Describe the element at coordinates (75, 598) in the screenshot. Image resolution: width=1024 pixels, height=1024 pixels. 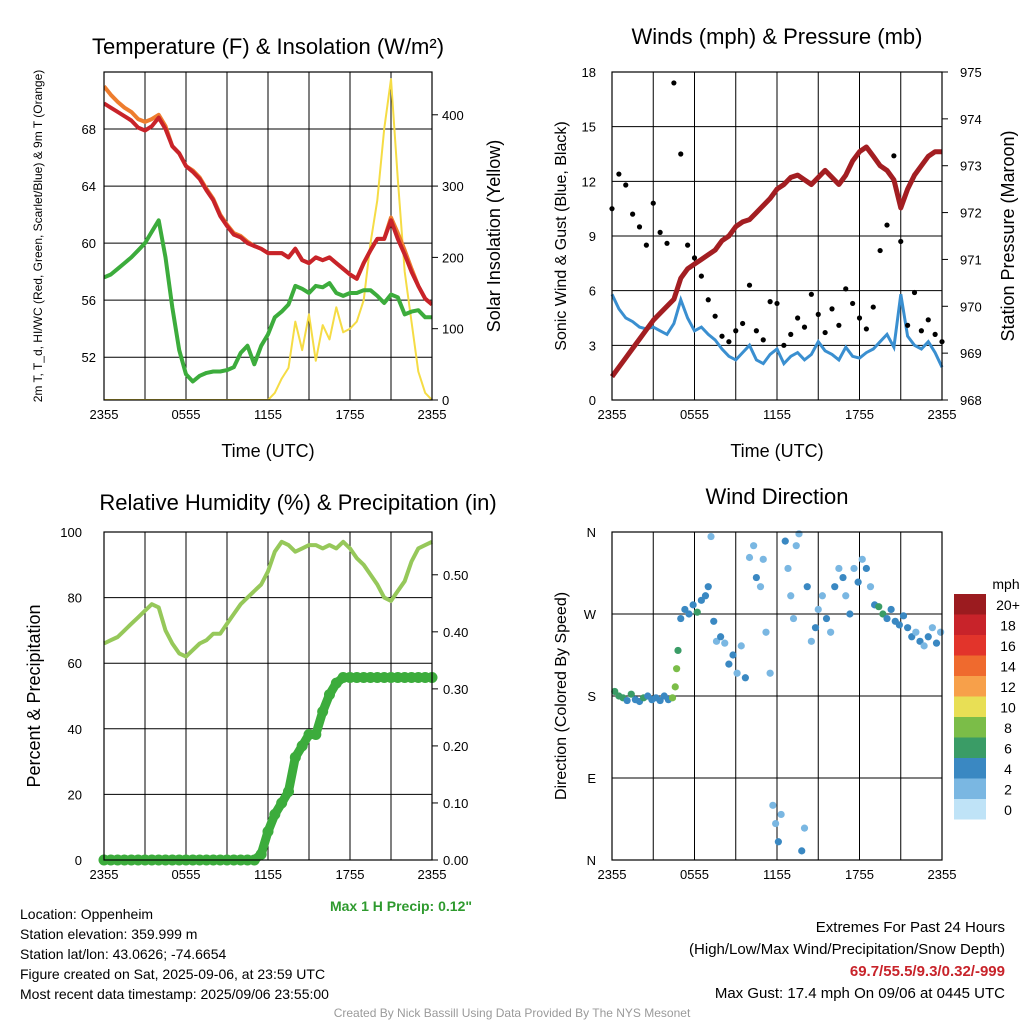
I see `y-tick-label: 80` at that location.